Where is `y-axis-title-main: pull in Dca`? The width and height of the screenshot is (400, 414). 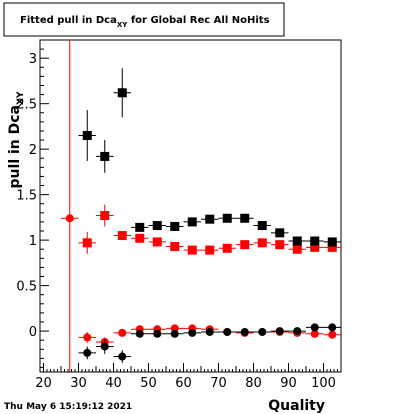 y-axis-title-main: pull in Dca is located at coordinates (15, 146).